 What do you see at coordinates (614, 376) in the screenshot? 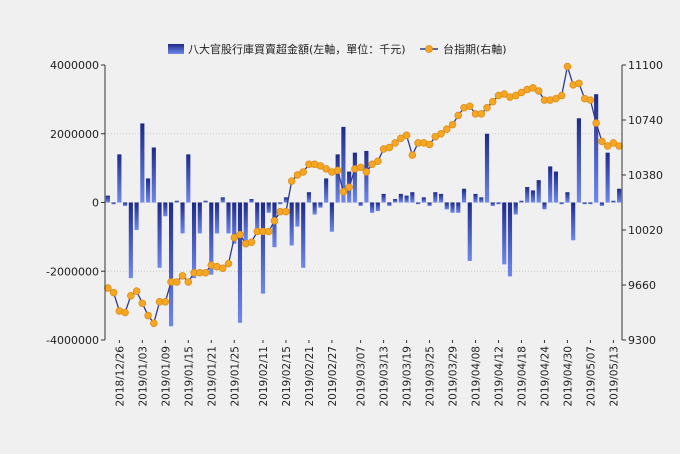
I see `x-tick-label: 2019/05/13` at bounding box center [614, 376].